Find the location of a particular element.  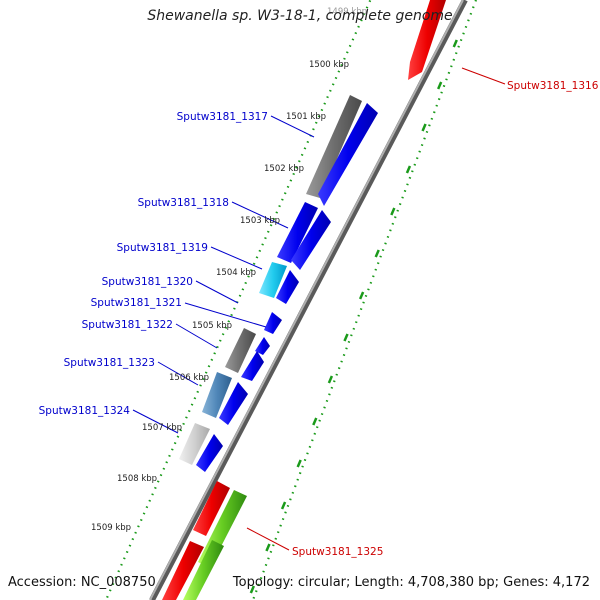

genome-title: Shewanella sp. W3-18-1, complete genome is located at coordinates (300, 16).